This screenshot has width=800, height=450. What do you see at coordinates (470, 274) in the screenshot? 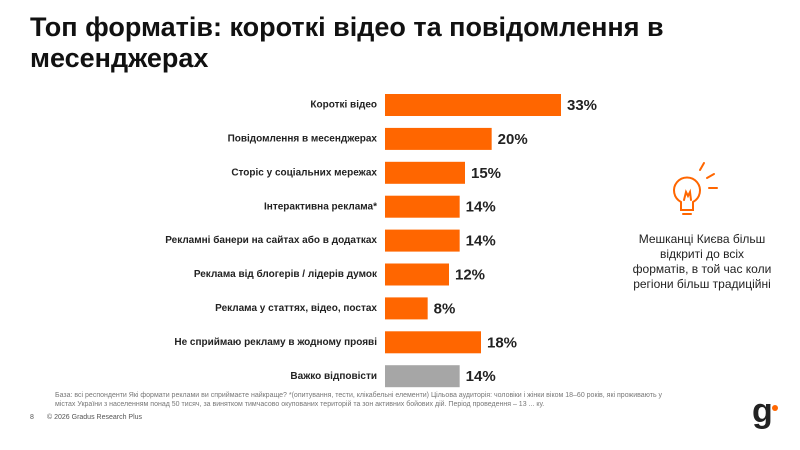
I see `value-label: 12%` at bounding box center [470, 274].